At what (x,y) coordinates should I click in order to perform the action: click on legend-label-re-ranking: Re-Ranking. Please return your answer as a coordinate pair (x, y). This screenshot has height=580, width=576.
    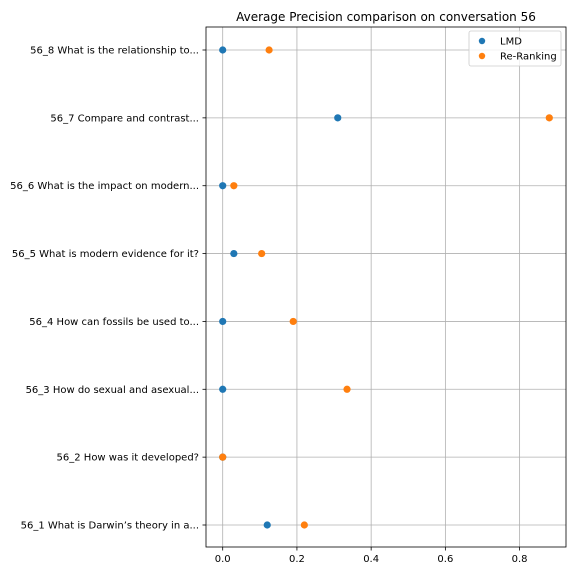
    Looking at the image, I should click on (528, 57).